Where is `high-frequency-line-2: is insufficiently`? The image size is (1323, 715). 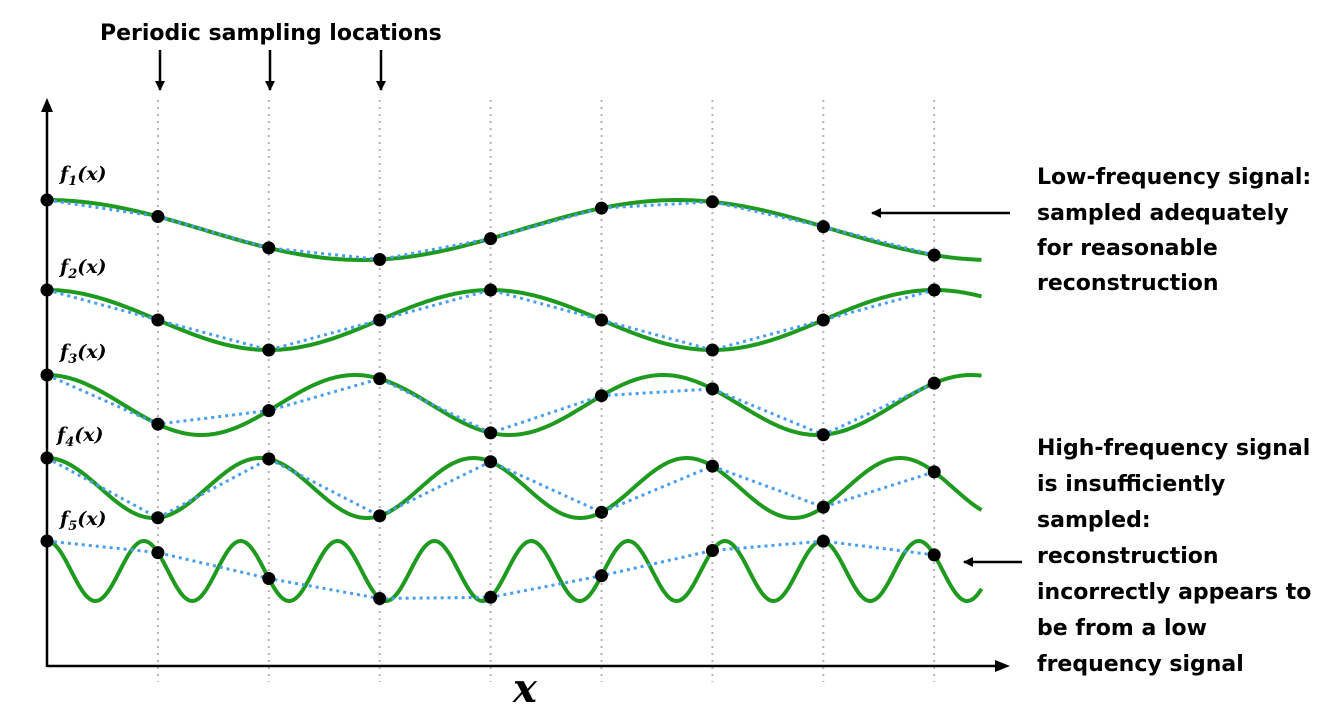 high-frequency-line-2: is insufficiently is located at coordinates (1131, 484).